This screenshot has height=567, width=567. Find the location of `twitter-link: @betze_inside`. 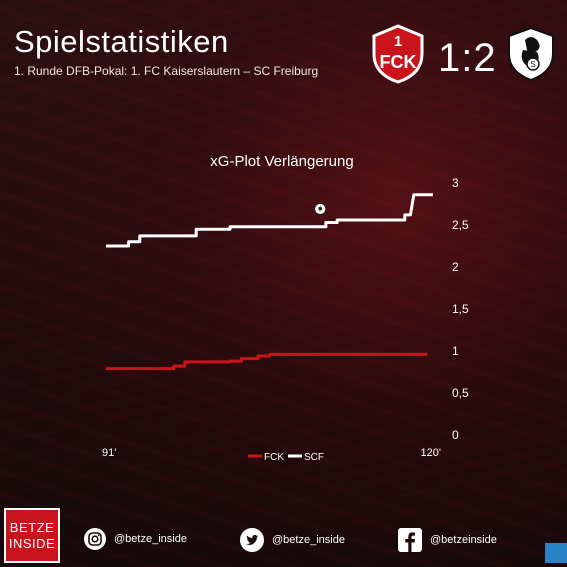

twitter-link: @betze_inside is located at coordinates (292, 540).